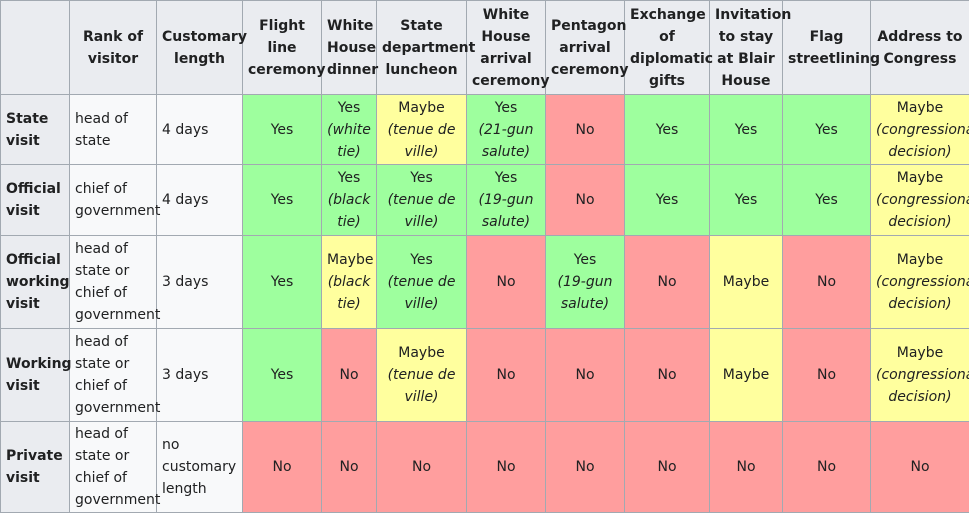  What do you see at coordinates (113, 467) in the screenshot?
I see `rank-of-visitor-cell: head of state or chief of government` at bounding box center [113, 467].